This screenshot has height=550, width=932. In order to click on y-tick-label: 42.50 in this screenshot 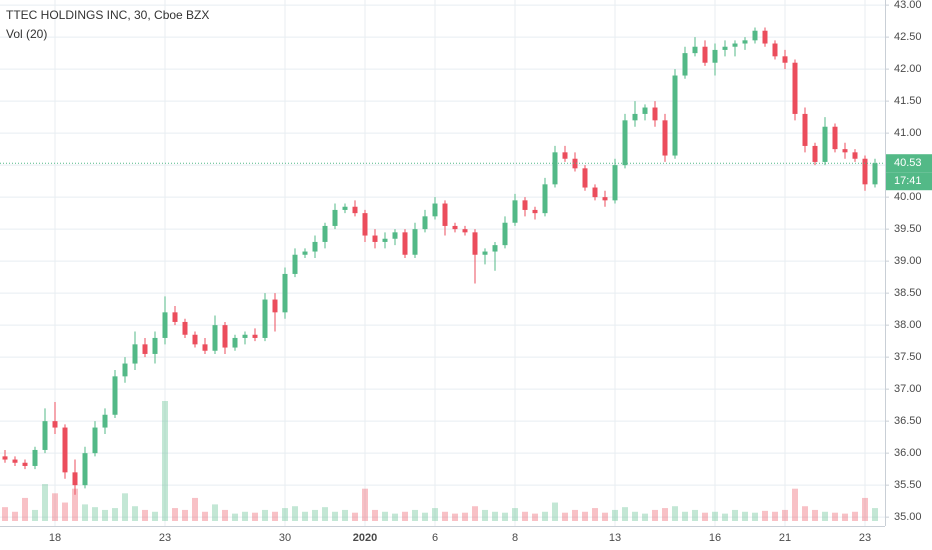, I will do `click(908, 37)`.